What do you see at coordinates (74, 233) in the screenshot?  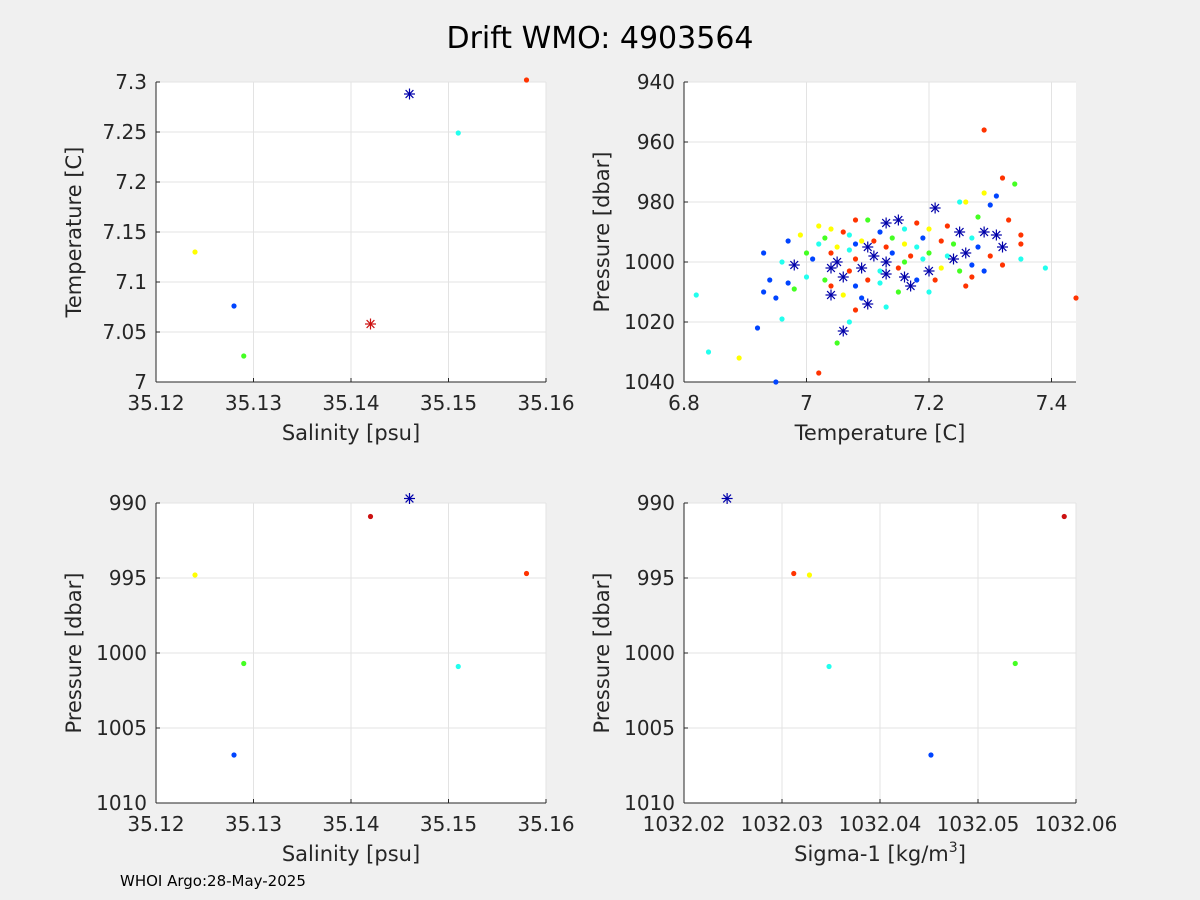 I see `y-axis-label: Temperature [C]` at bounding box center [74, 233].